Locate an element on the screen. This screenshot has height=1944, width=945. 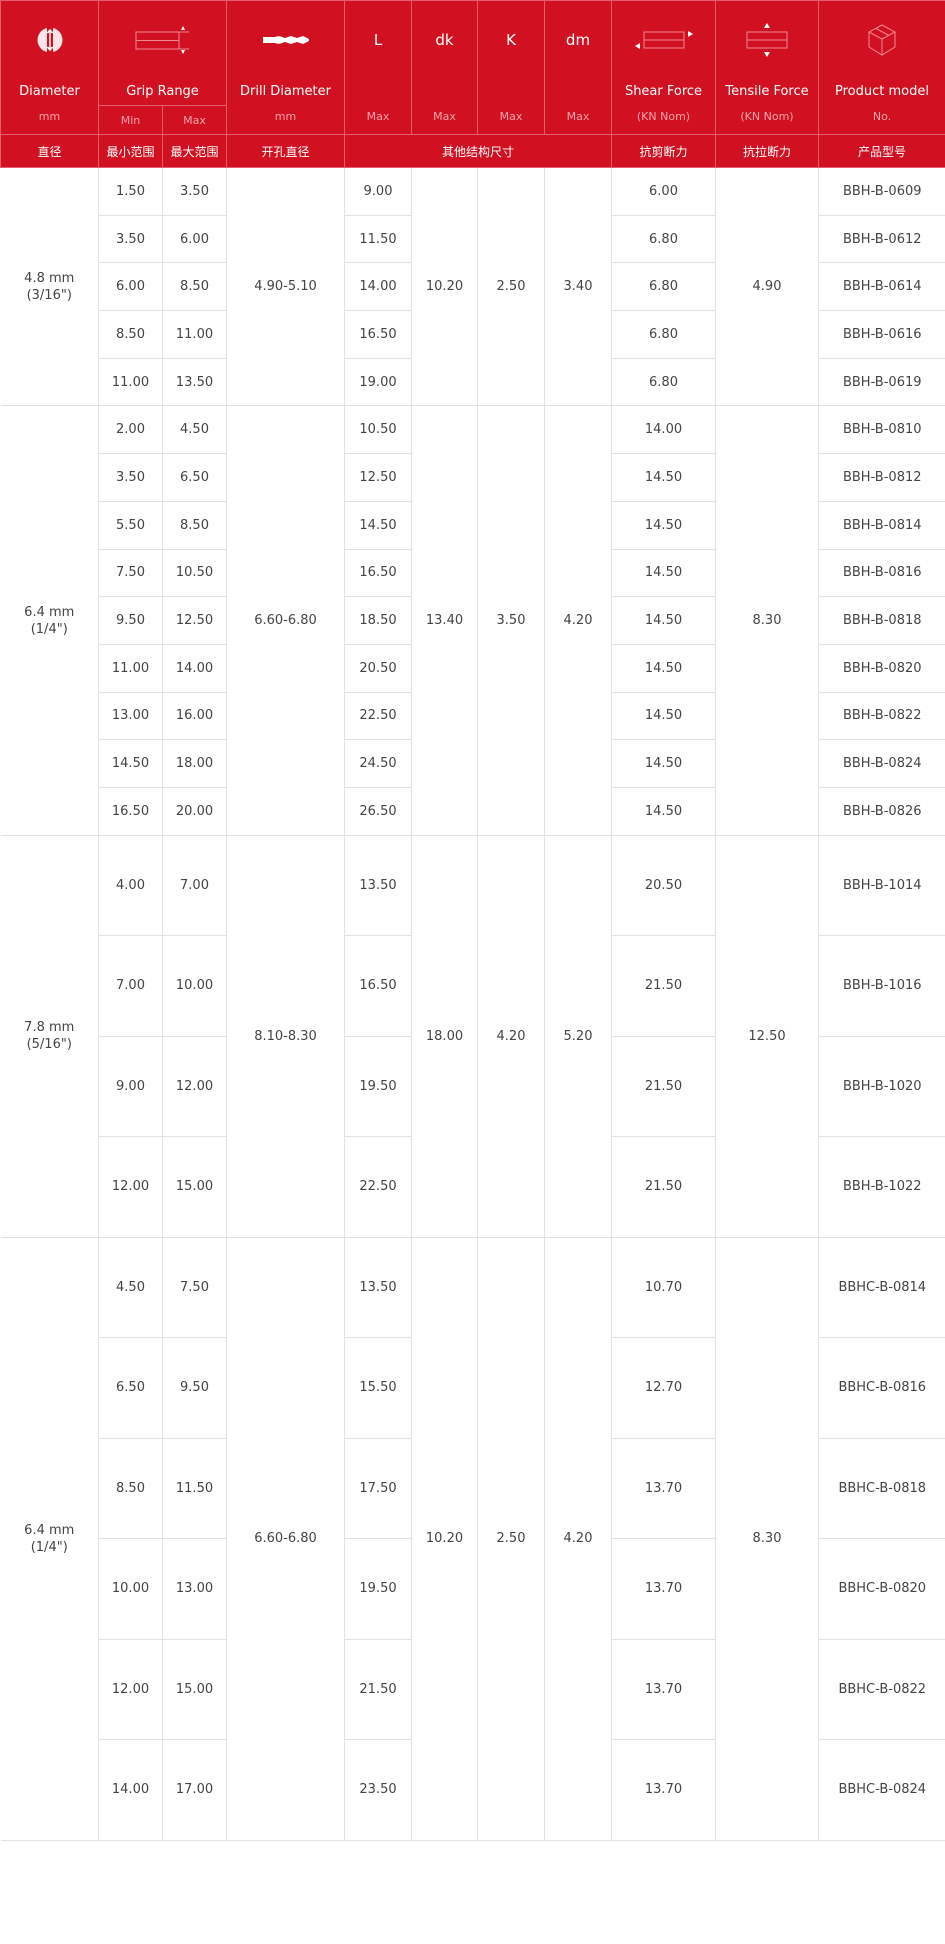
dm-cell: 4.20 is located at coordinates (578, 1538).